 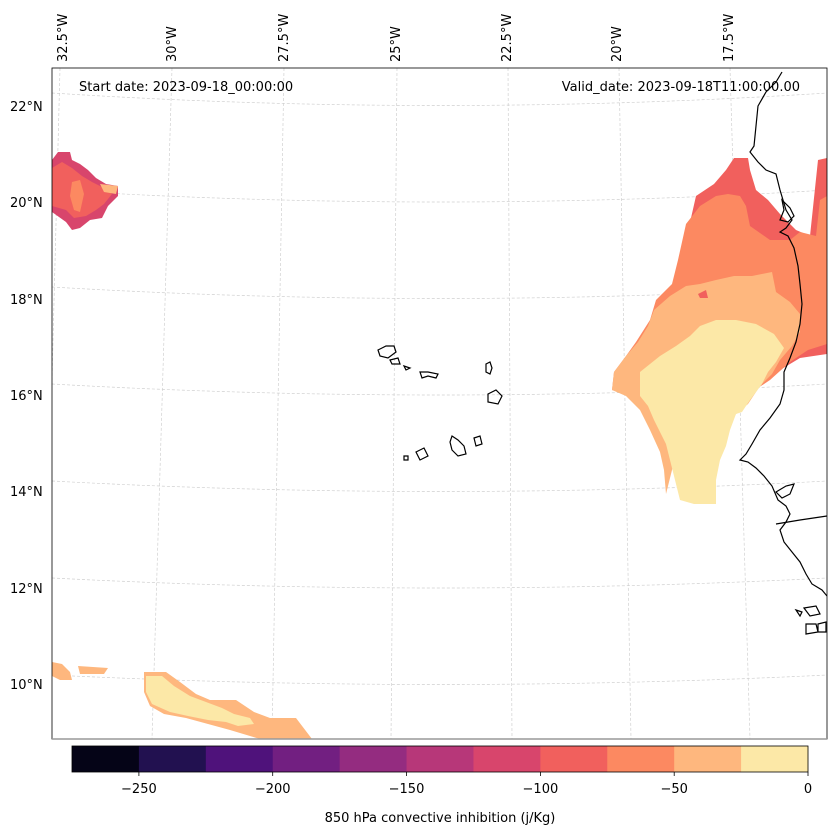 I want to click on lat-label-22n: 22°N, so click(x=26, y=107).